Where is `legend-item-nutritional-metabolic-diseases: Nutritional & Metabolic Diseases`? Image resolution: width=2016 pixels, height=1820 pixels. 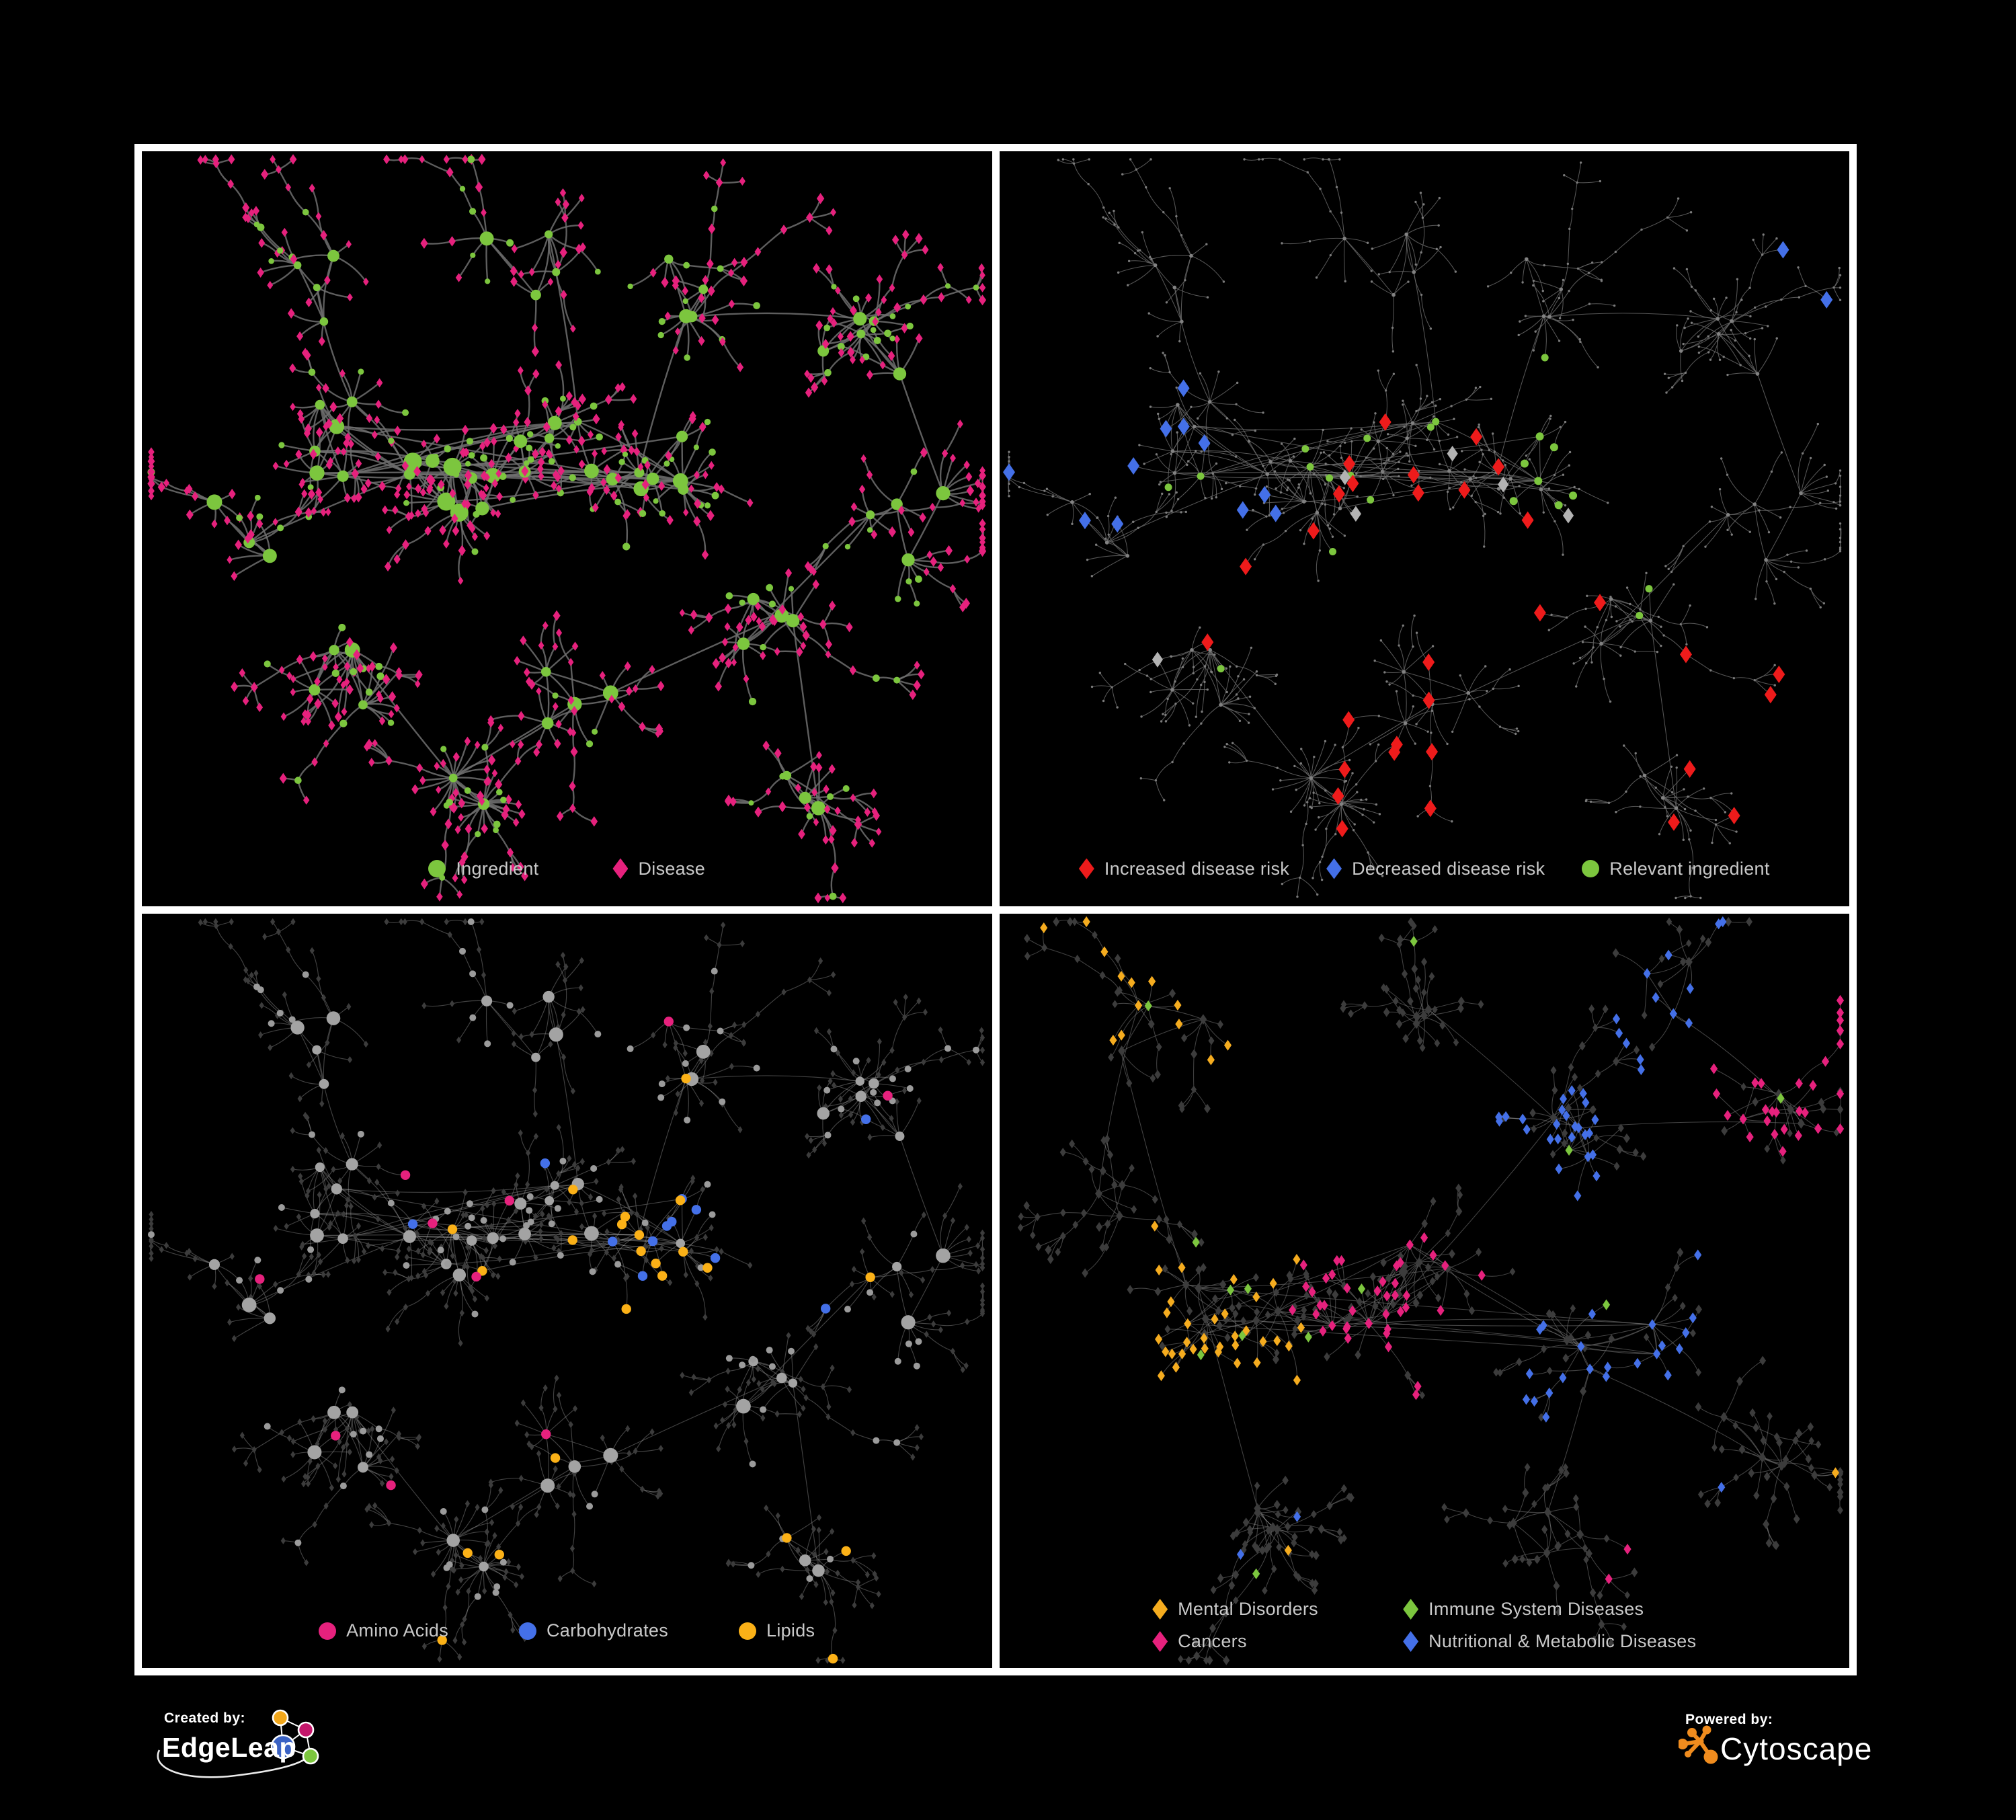 legend-item-nutritional-metabolic-diseases: Nutritional & Metabolic Diseases is located at coordinates (1549, 1641).